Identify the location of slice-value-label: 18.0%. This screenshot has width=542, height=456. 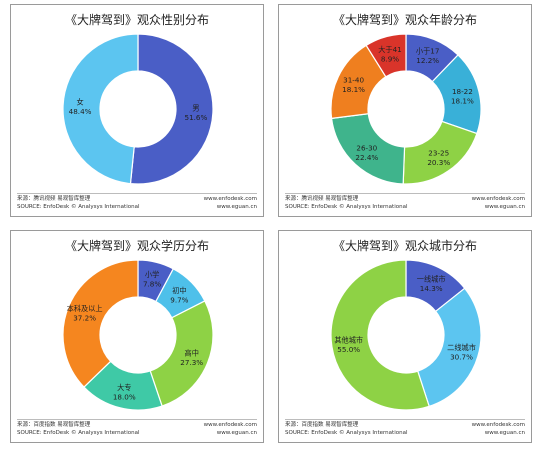
(124, 396).